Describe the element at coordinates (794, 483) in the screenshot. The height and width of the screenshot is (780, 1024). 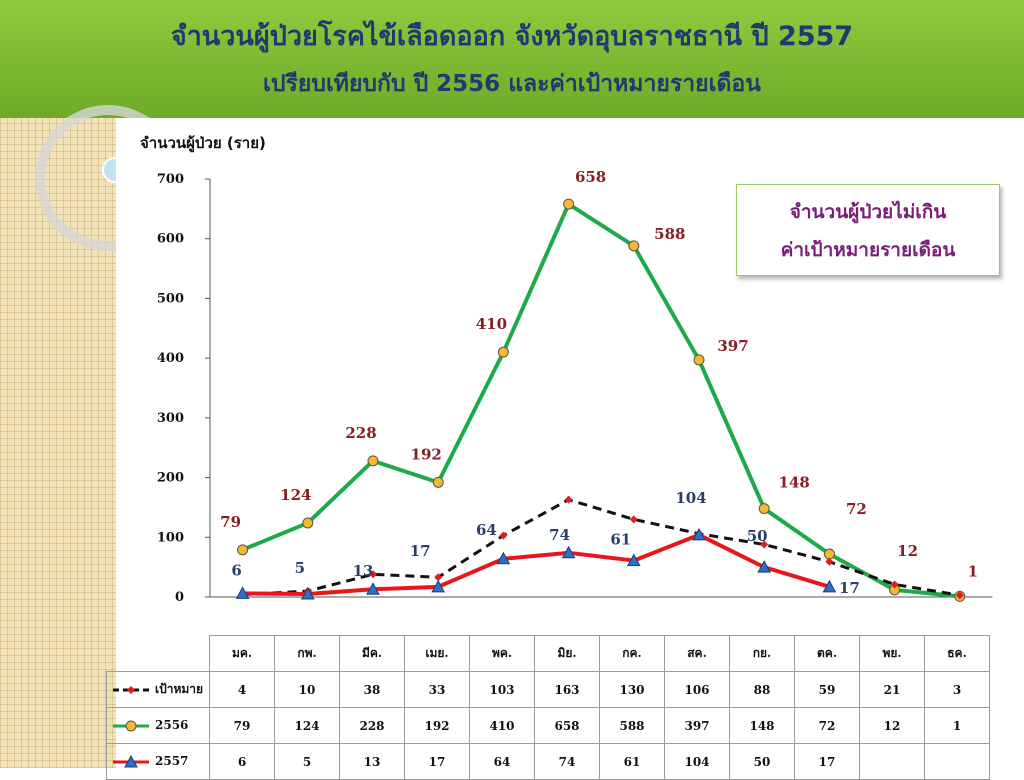
I see `data-label-2556: 148` at that location.